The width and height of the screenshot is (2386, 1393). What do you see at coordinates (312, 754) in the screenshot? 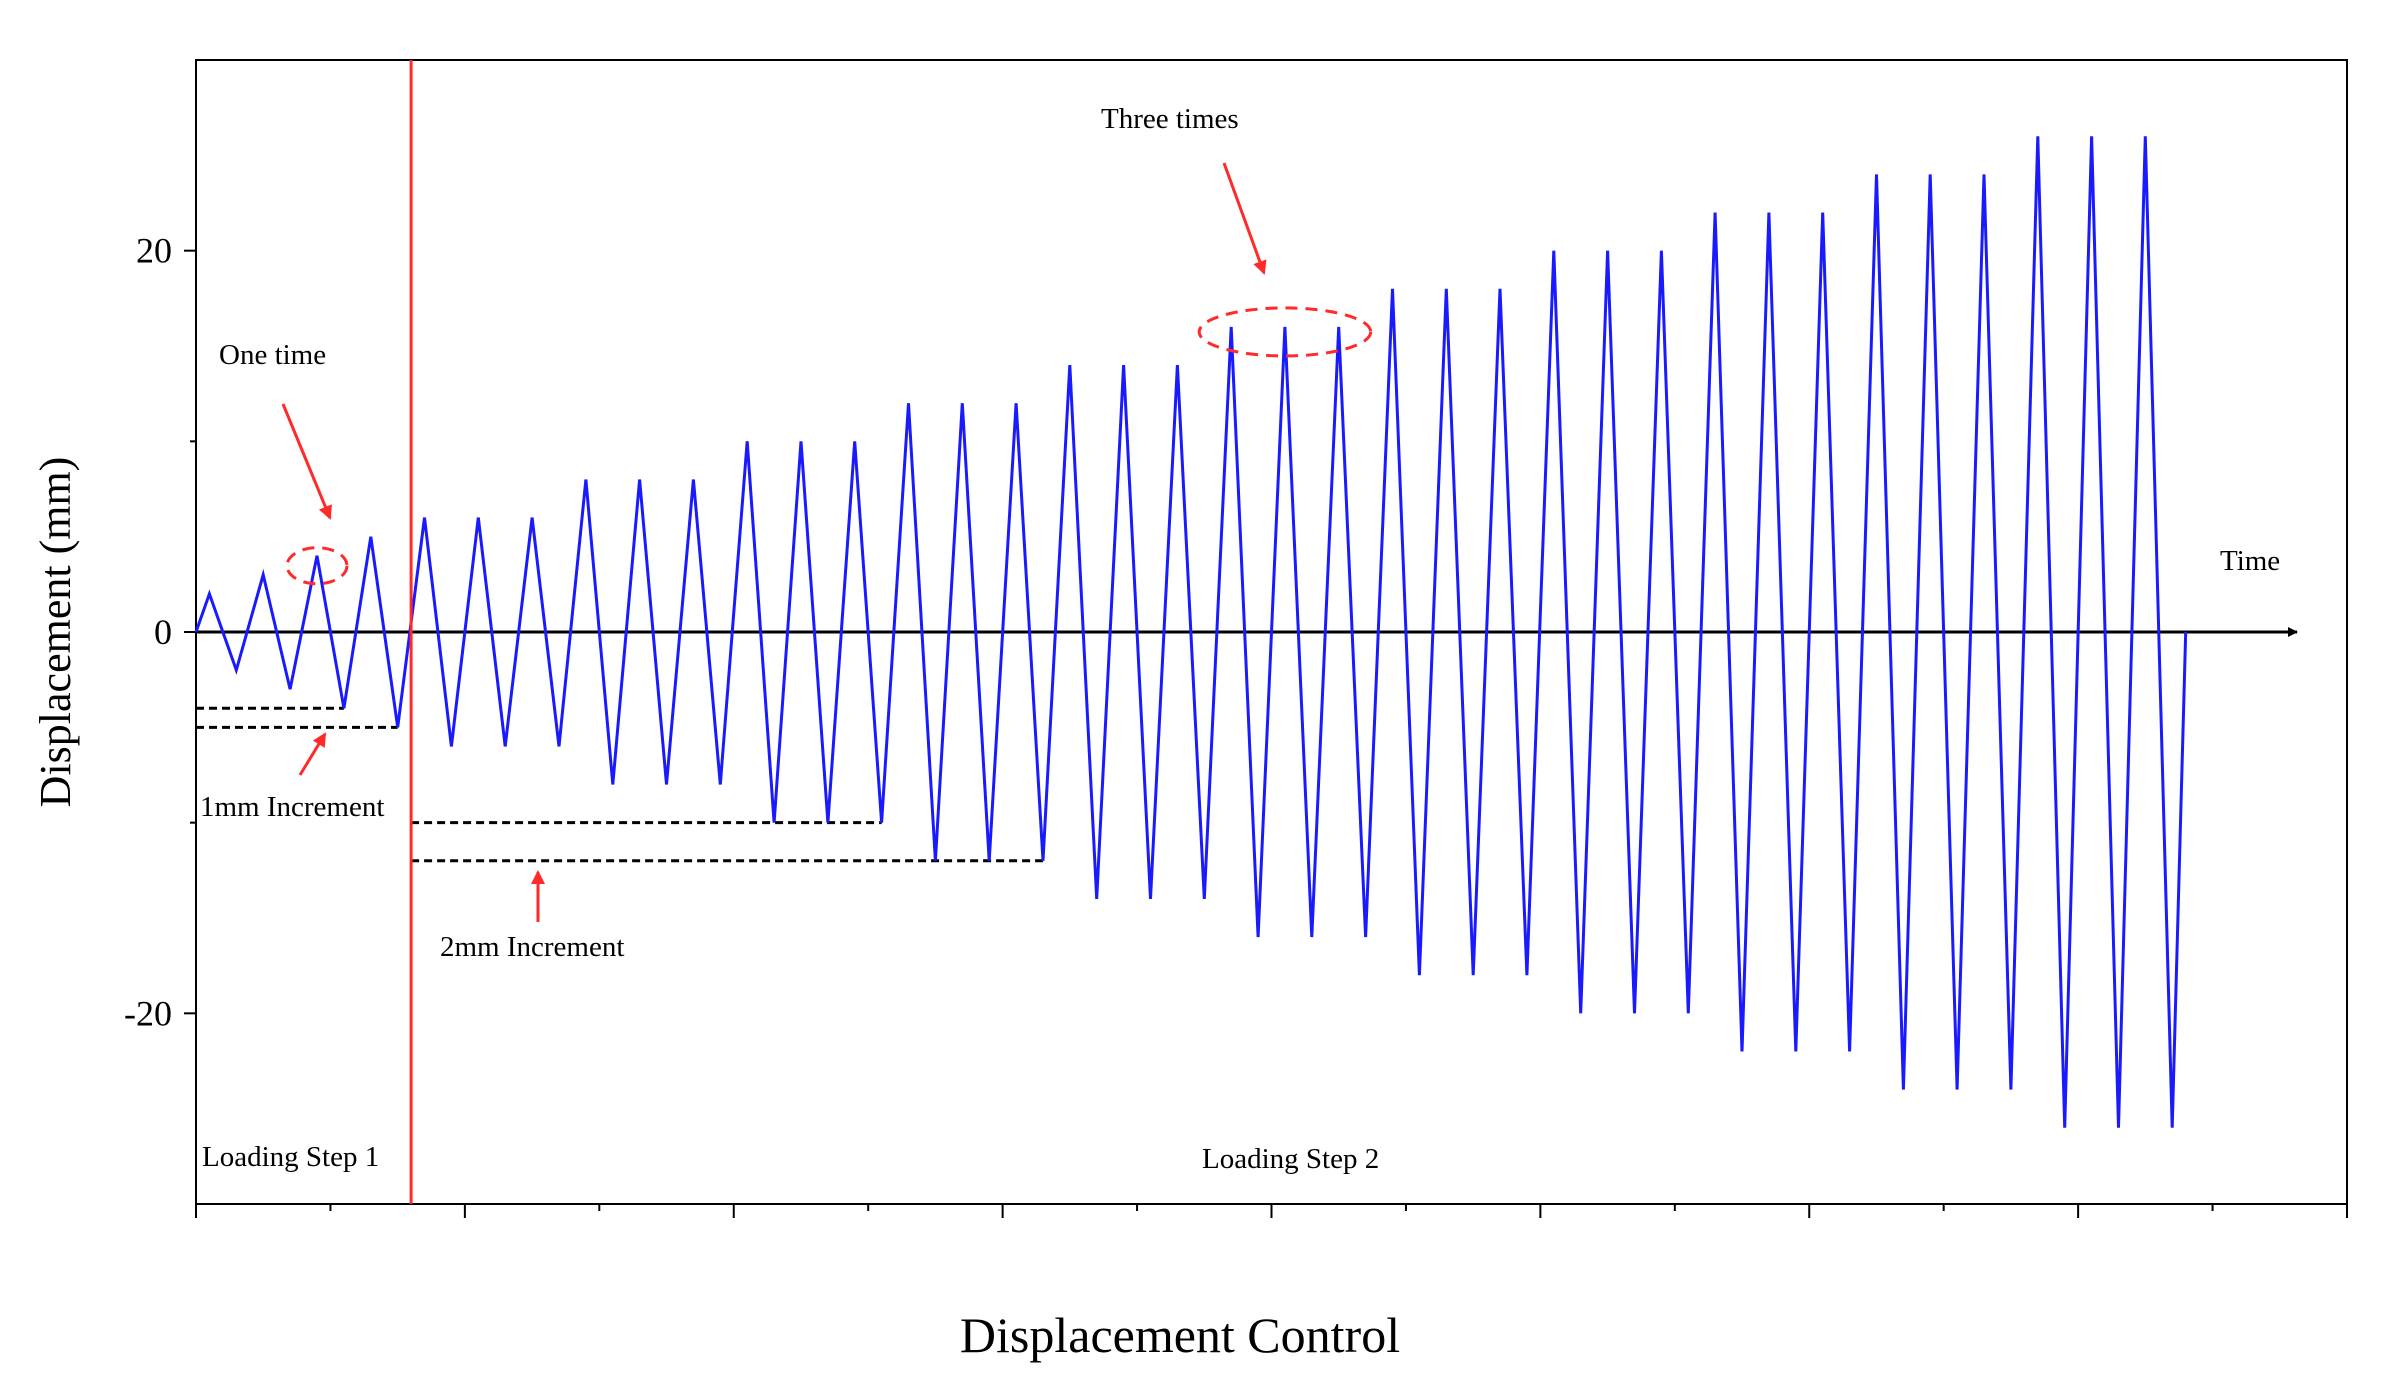
I see `1mm-increment-arrow` at bounding box center [312, 754].